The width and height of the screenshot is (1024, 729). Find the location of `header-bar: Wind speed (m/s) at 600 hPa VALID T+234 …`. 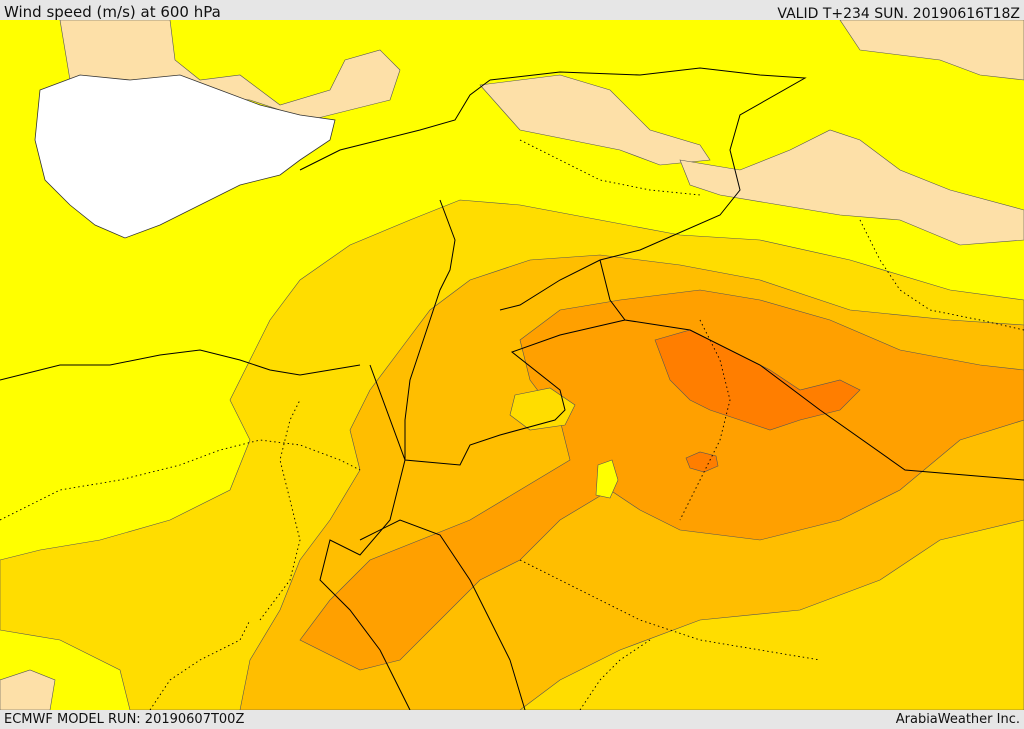

header-bar: Wind speed (m/s) at 600 hPa VALID T+234 … is located at coordinates (512, 11).